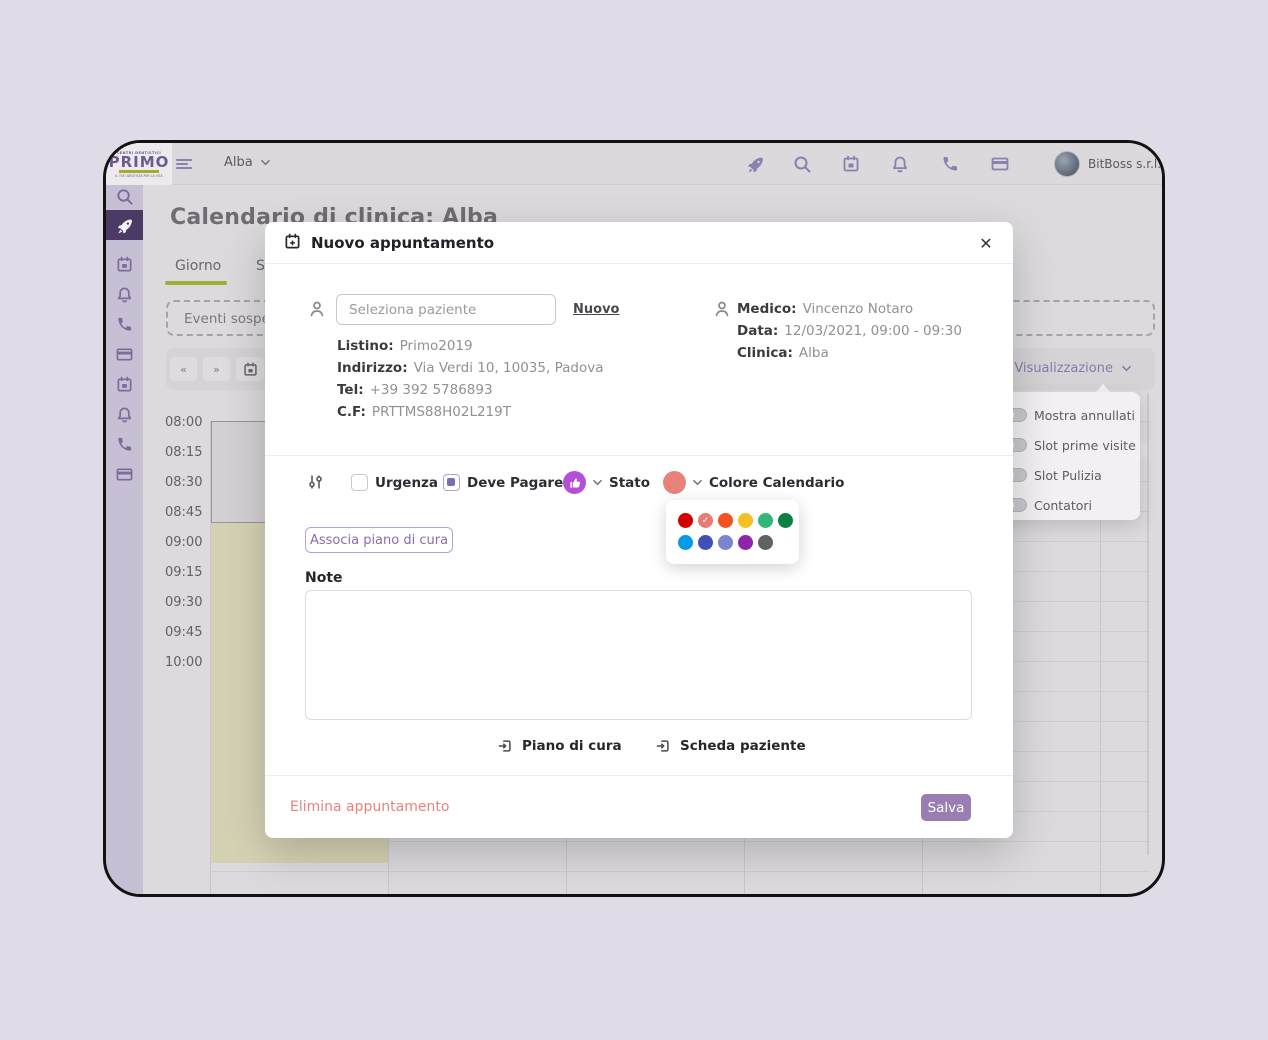  What do you see at coordinates (873, 331) in the screenshot?
I see `data-value: 12/03/2021, 09:00 - 09:30` at bounding box center [873, 331].